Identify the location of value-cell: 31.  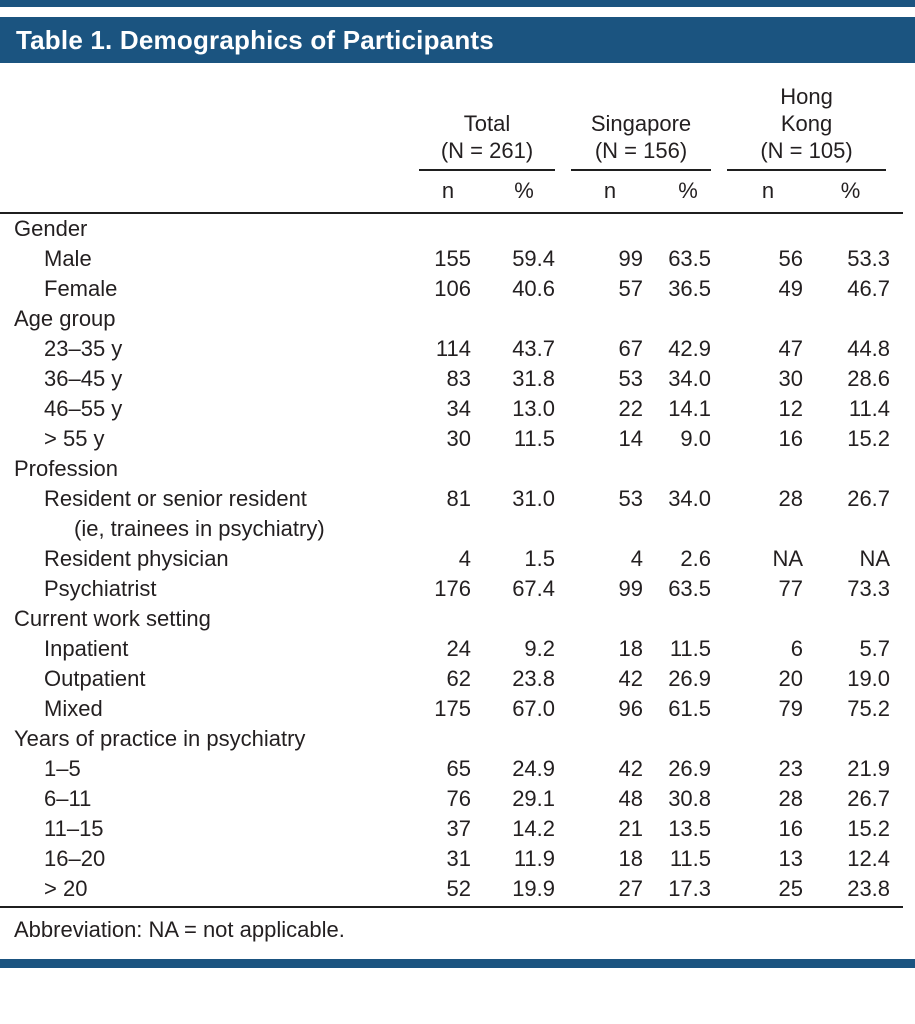
(458, 858).